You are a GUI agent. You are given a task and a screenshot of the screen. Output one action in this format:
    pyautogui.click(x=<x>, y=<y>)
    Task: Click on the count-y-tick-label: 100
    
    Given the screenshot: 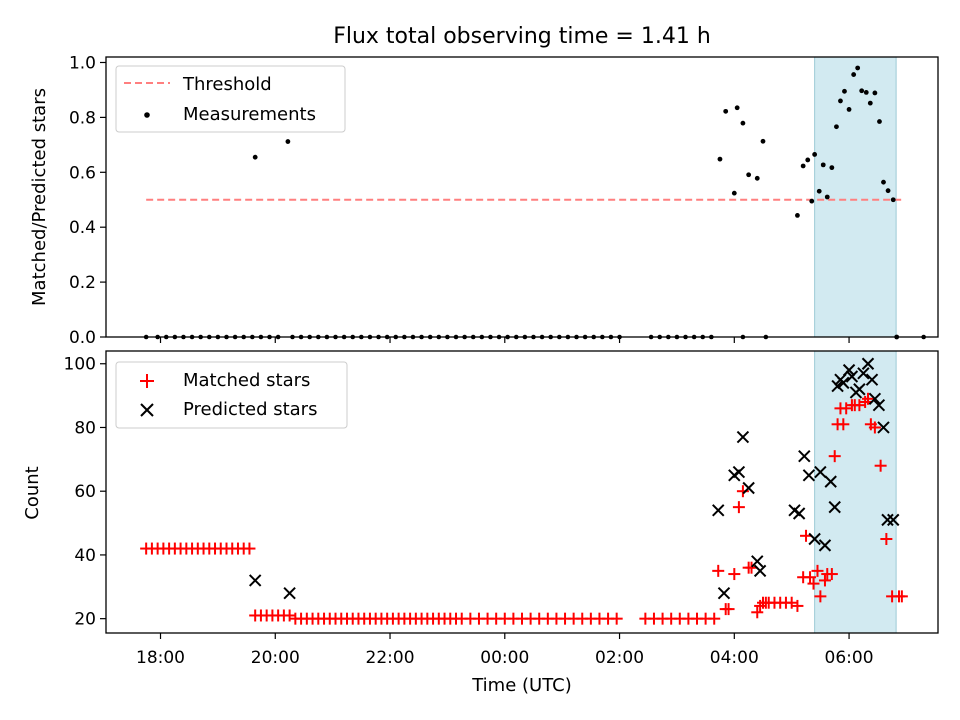 What is the action you would take?
    pyautogui.click(x=80, y=365)
    